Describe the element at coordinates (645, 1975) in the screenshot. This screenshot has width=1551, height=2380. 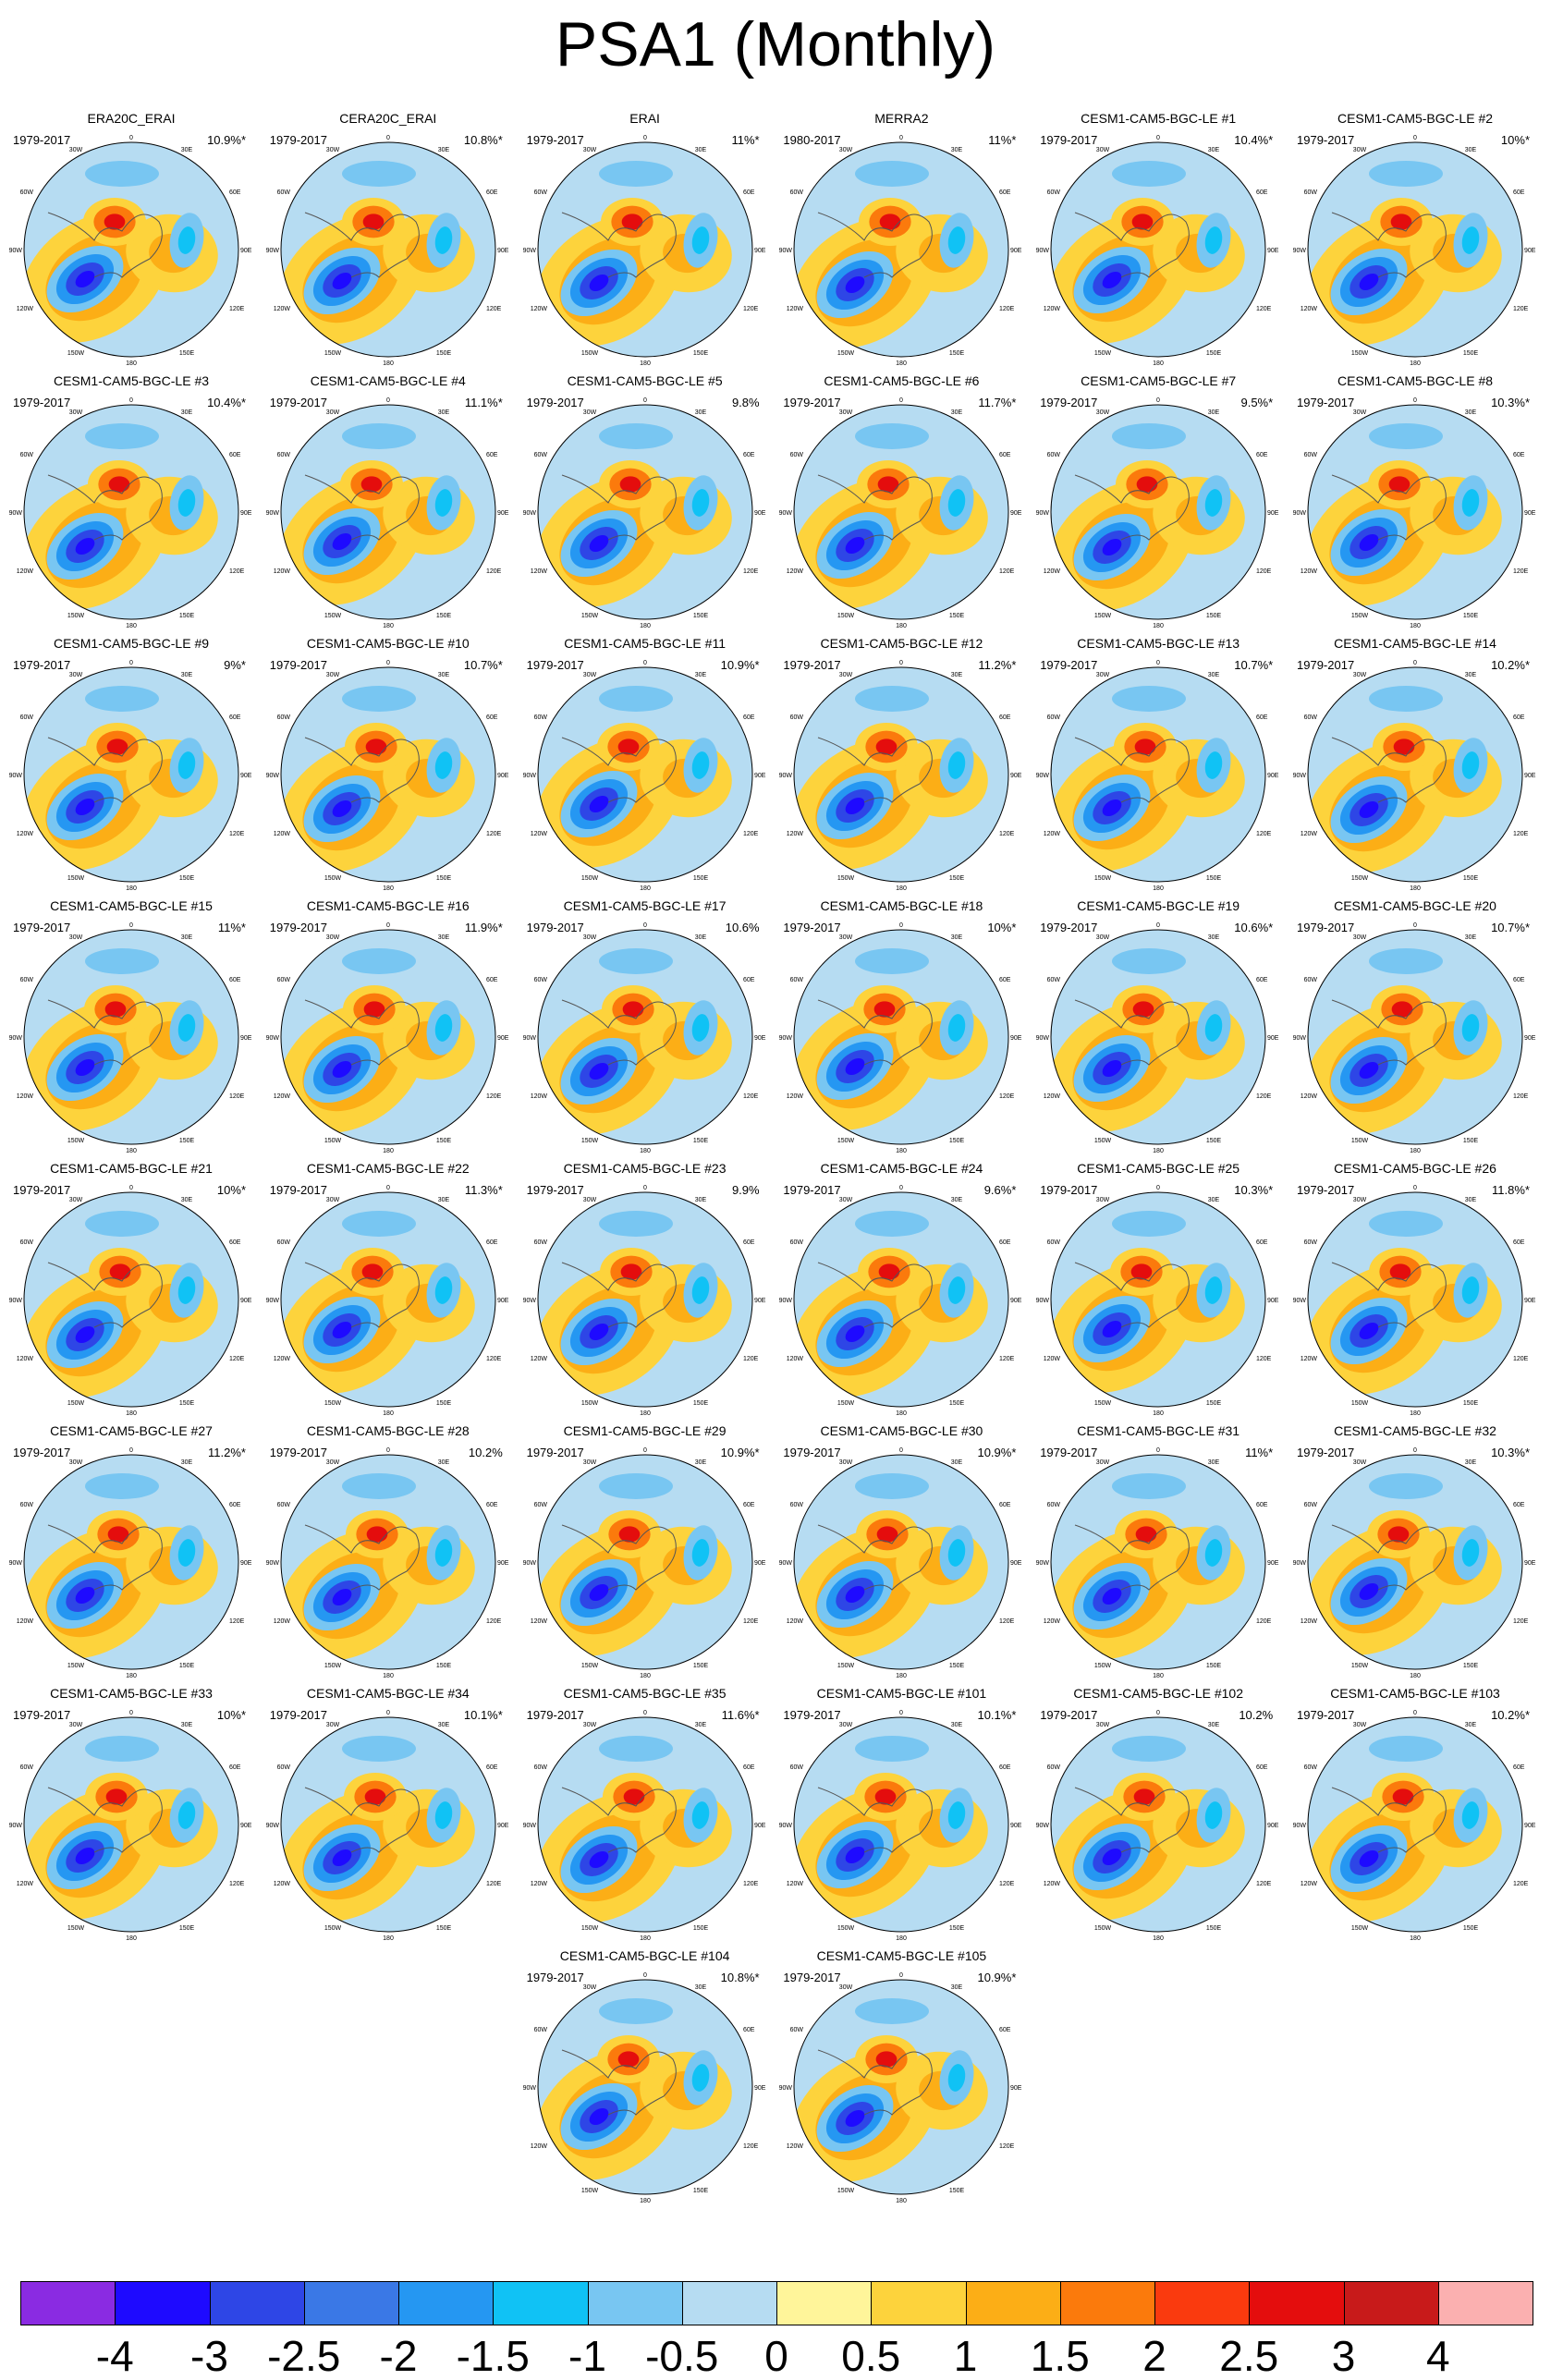
I see `map-tick-label: 0` at that location.